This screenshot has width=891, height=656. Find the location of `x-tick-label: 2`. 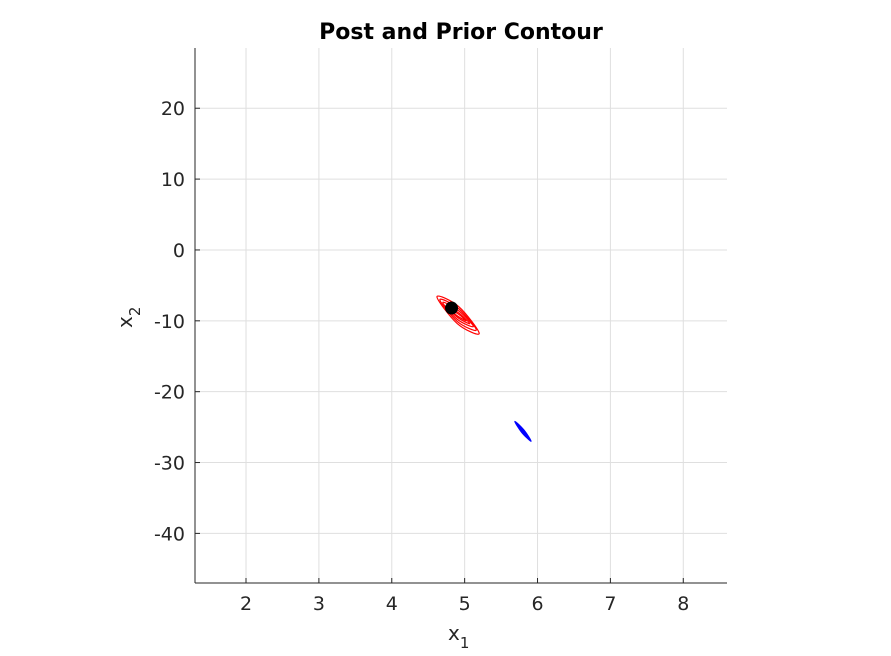

x-tick-label: 2 is located at coordinates (246, 604).